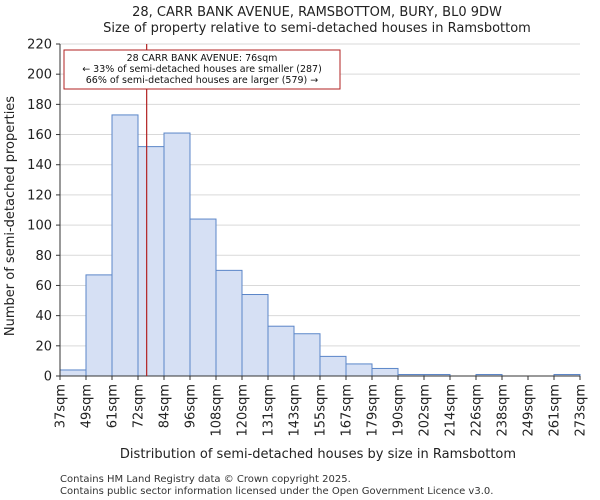 This screenshot has height=500, width=600. Describe the element at coordinates (43, 346) in the screenshot. I see `y-tick-label: 20` at that location.